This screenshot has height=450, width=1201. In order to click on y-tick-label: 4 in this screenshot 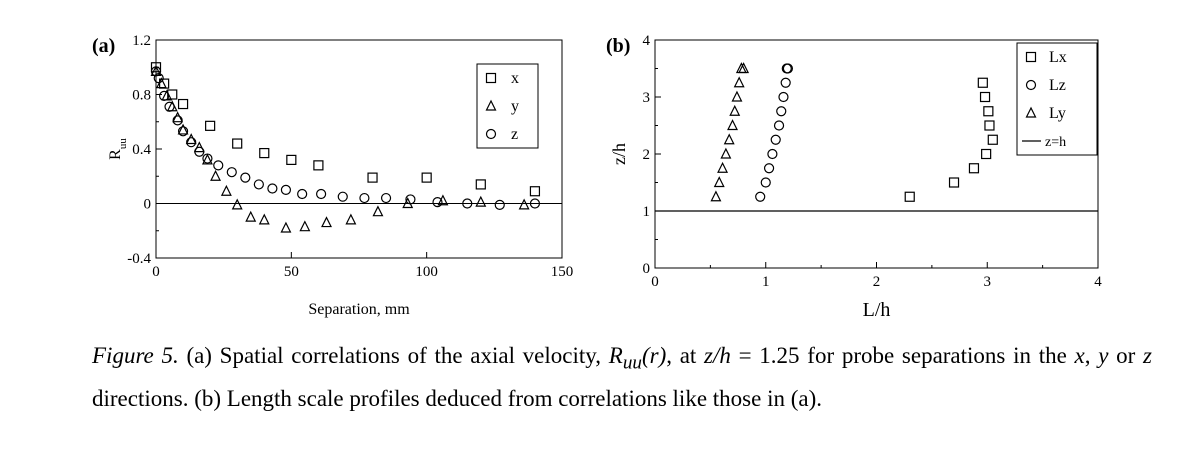, I will do `click(647, 41)`.